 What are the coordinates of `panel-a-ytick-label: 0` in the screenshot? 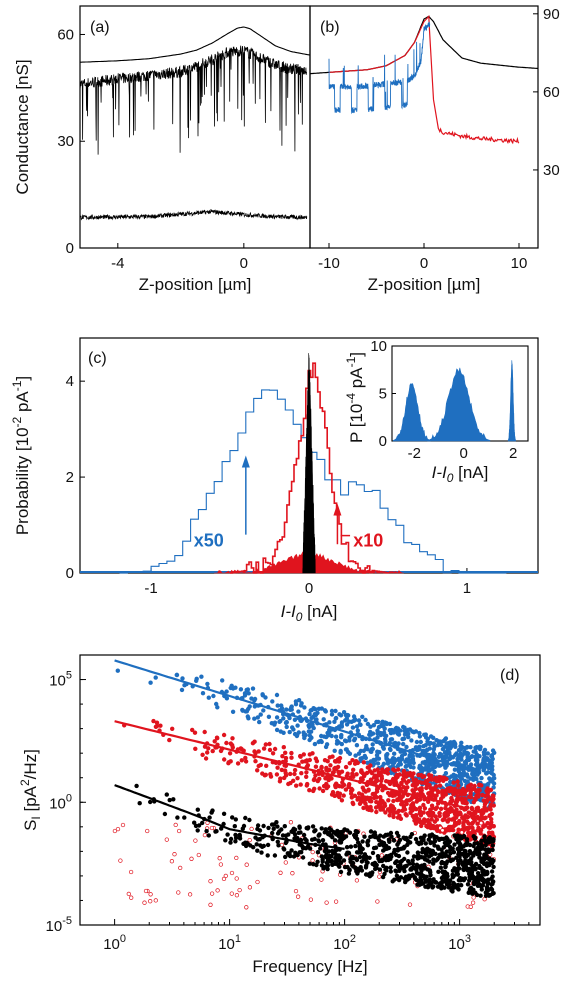 It's located at (70, 248).